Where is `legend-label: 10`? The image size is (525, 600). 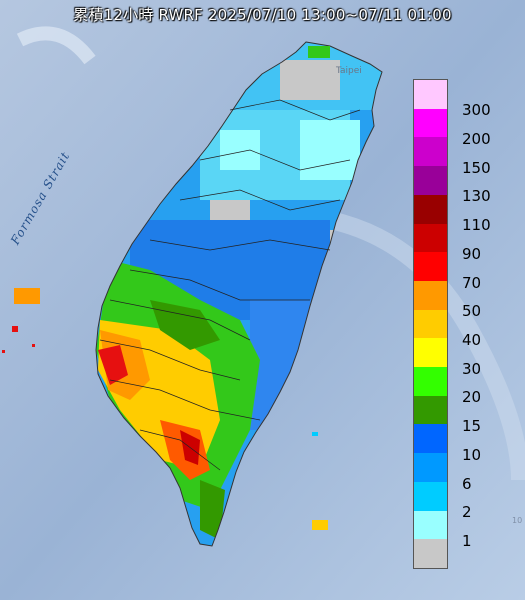
legend-label: 10 is located at coordinates (472, 454).